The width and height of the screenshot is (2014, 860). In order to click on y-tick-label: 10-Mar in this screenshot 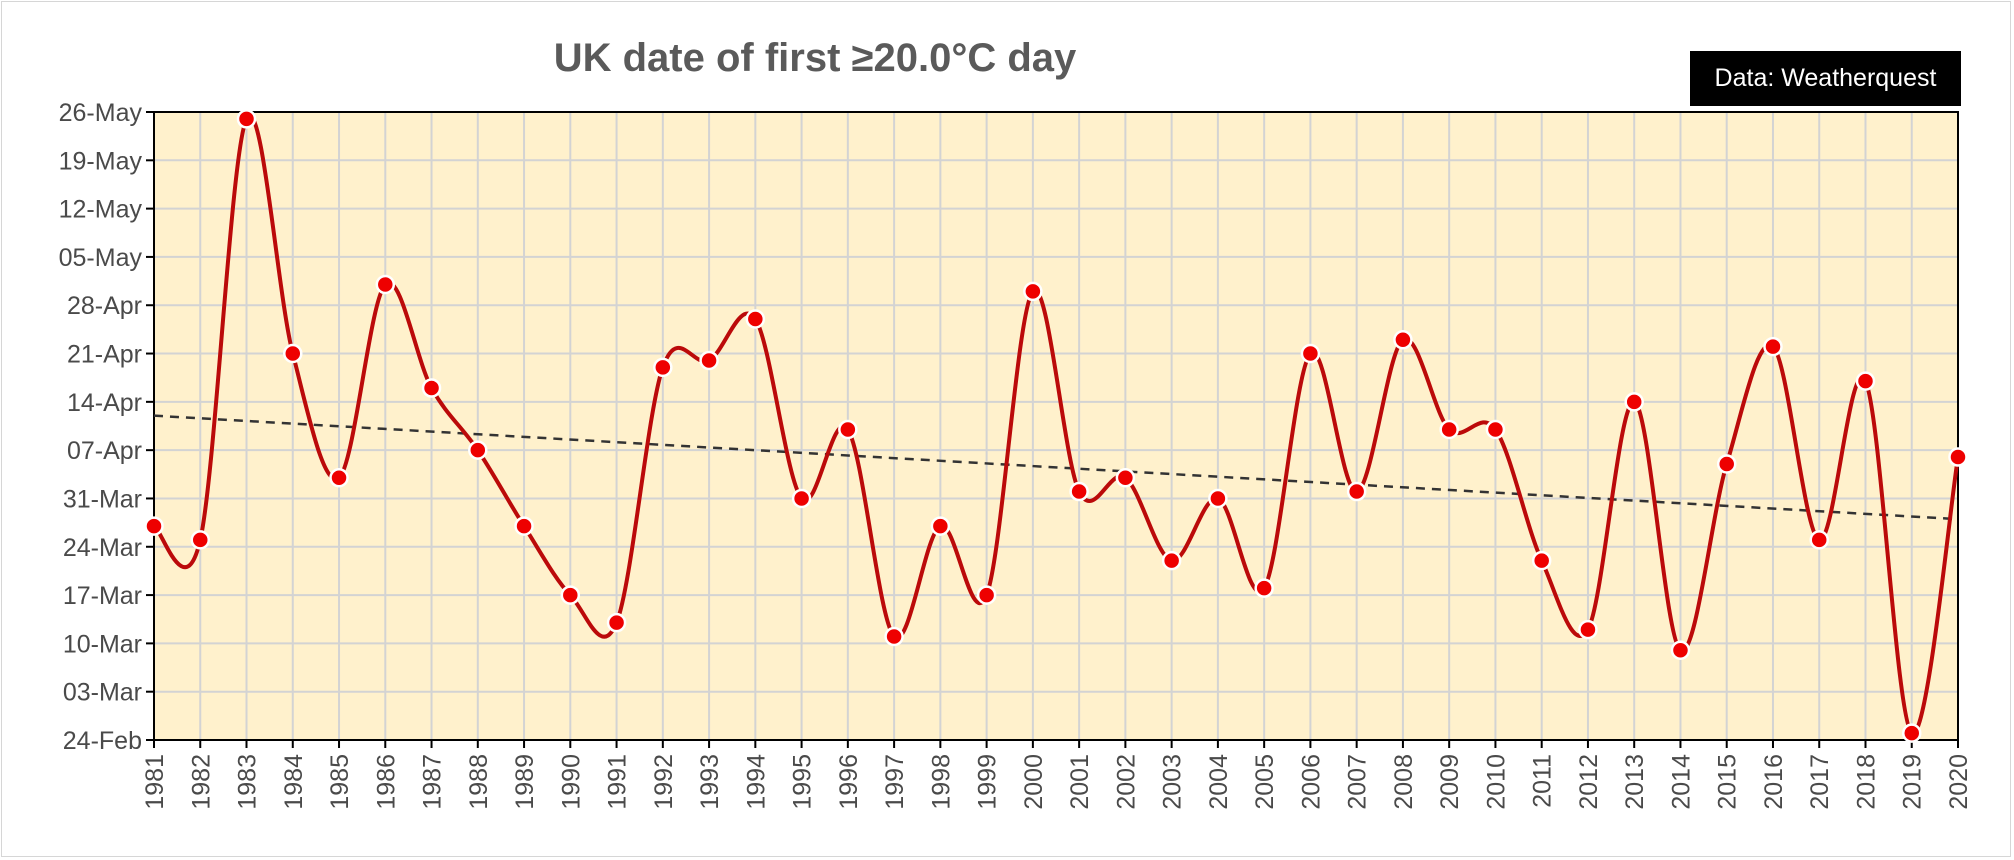, I will do `click(102, 644)`.